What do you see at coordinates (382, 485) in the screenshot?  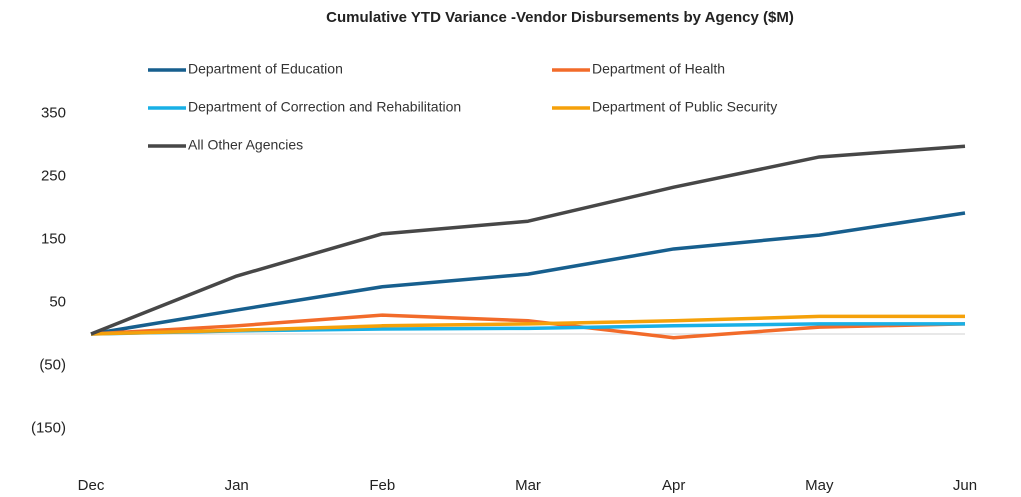 I see `x-tick-label: Feb` at bounding box center [382, 485].